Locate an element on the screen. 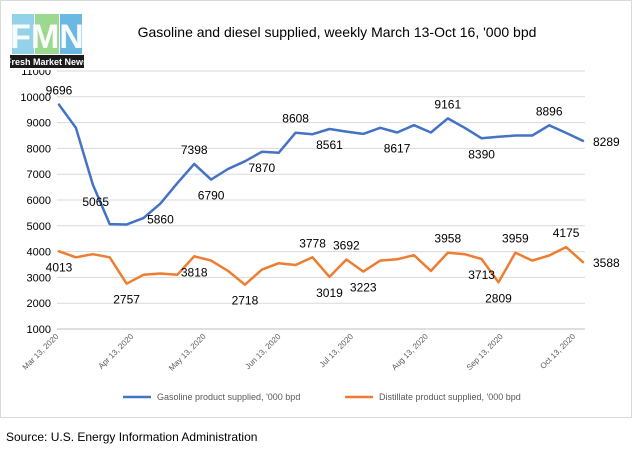 The height and width of the screenshot is (451, 638). data-label: 8289 is located at coordinates (606, 142).